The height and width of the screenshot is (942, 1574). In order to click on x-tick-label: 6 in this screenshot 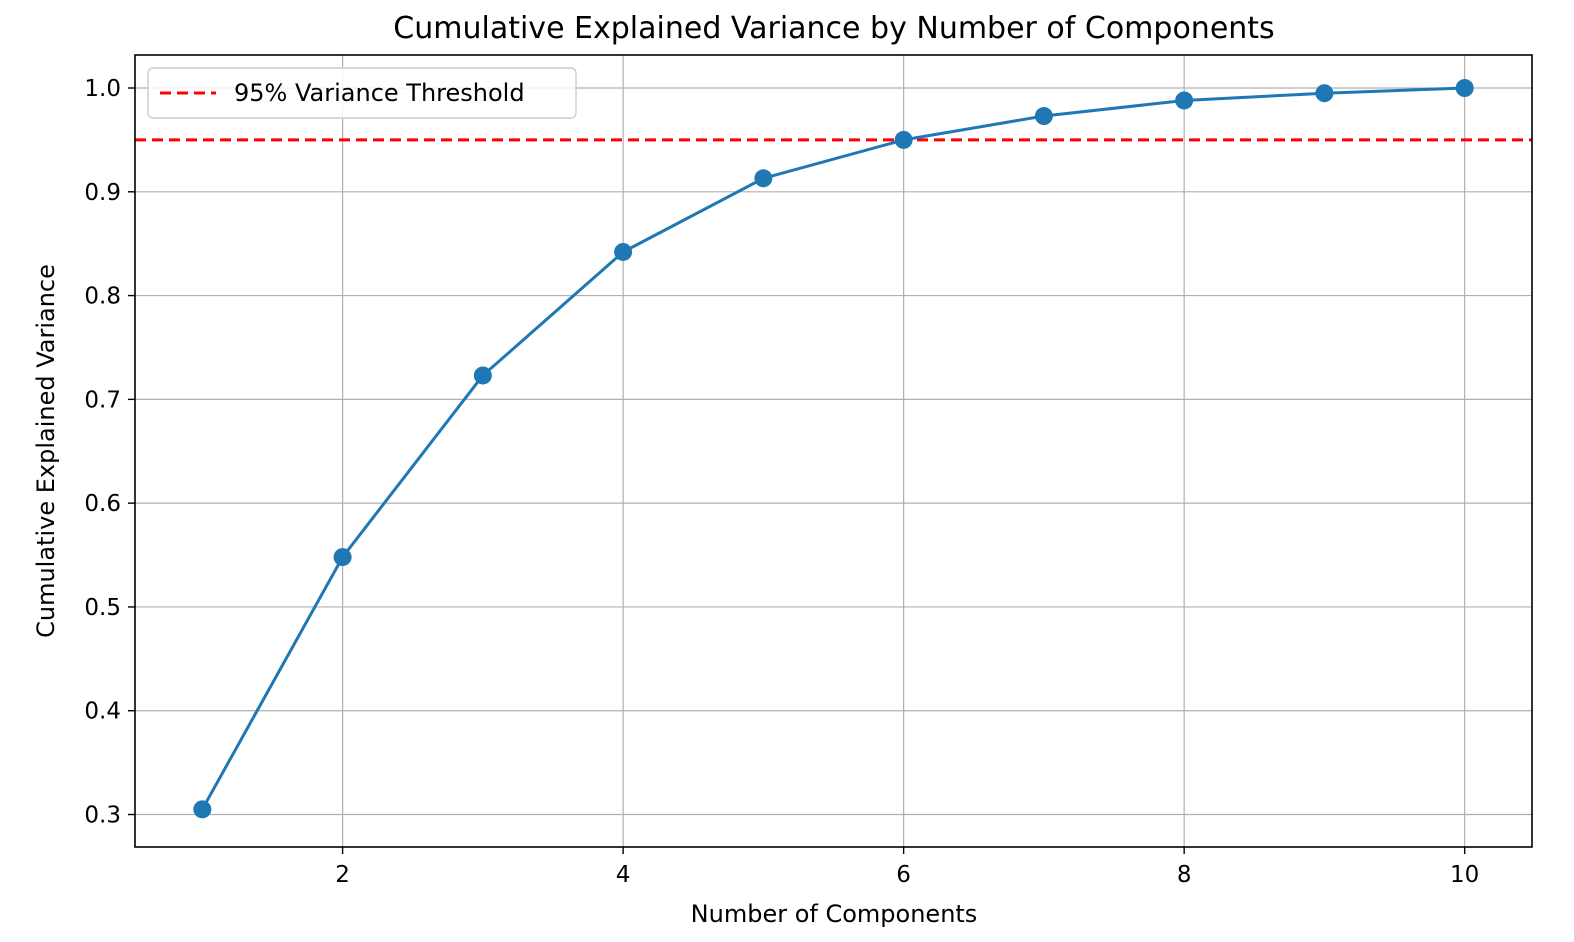, I will do `click(903, 875)`.